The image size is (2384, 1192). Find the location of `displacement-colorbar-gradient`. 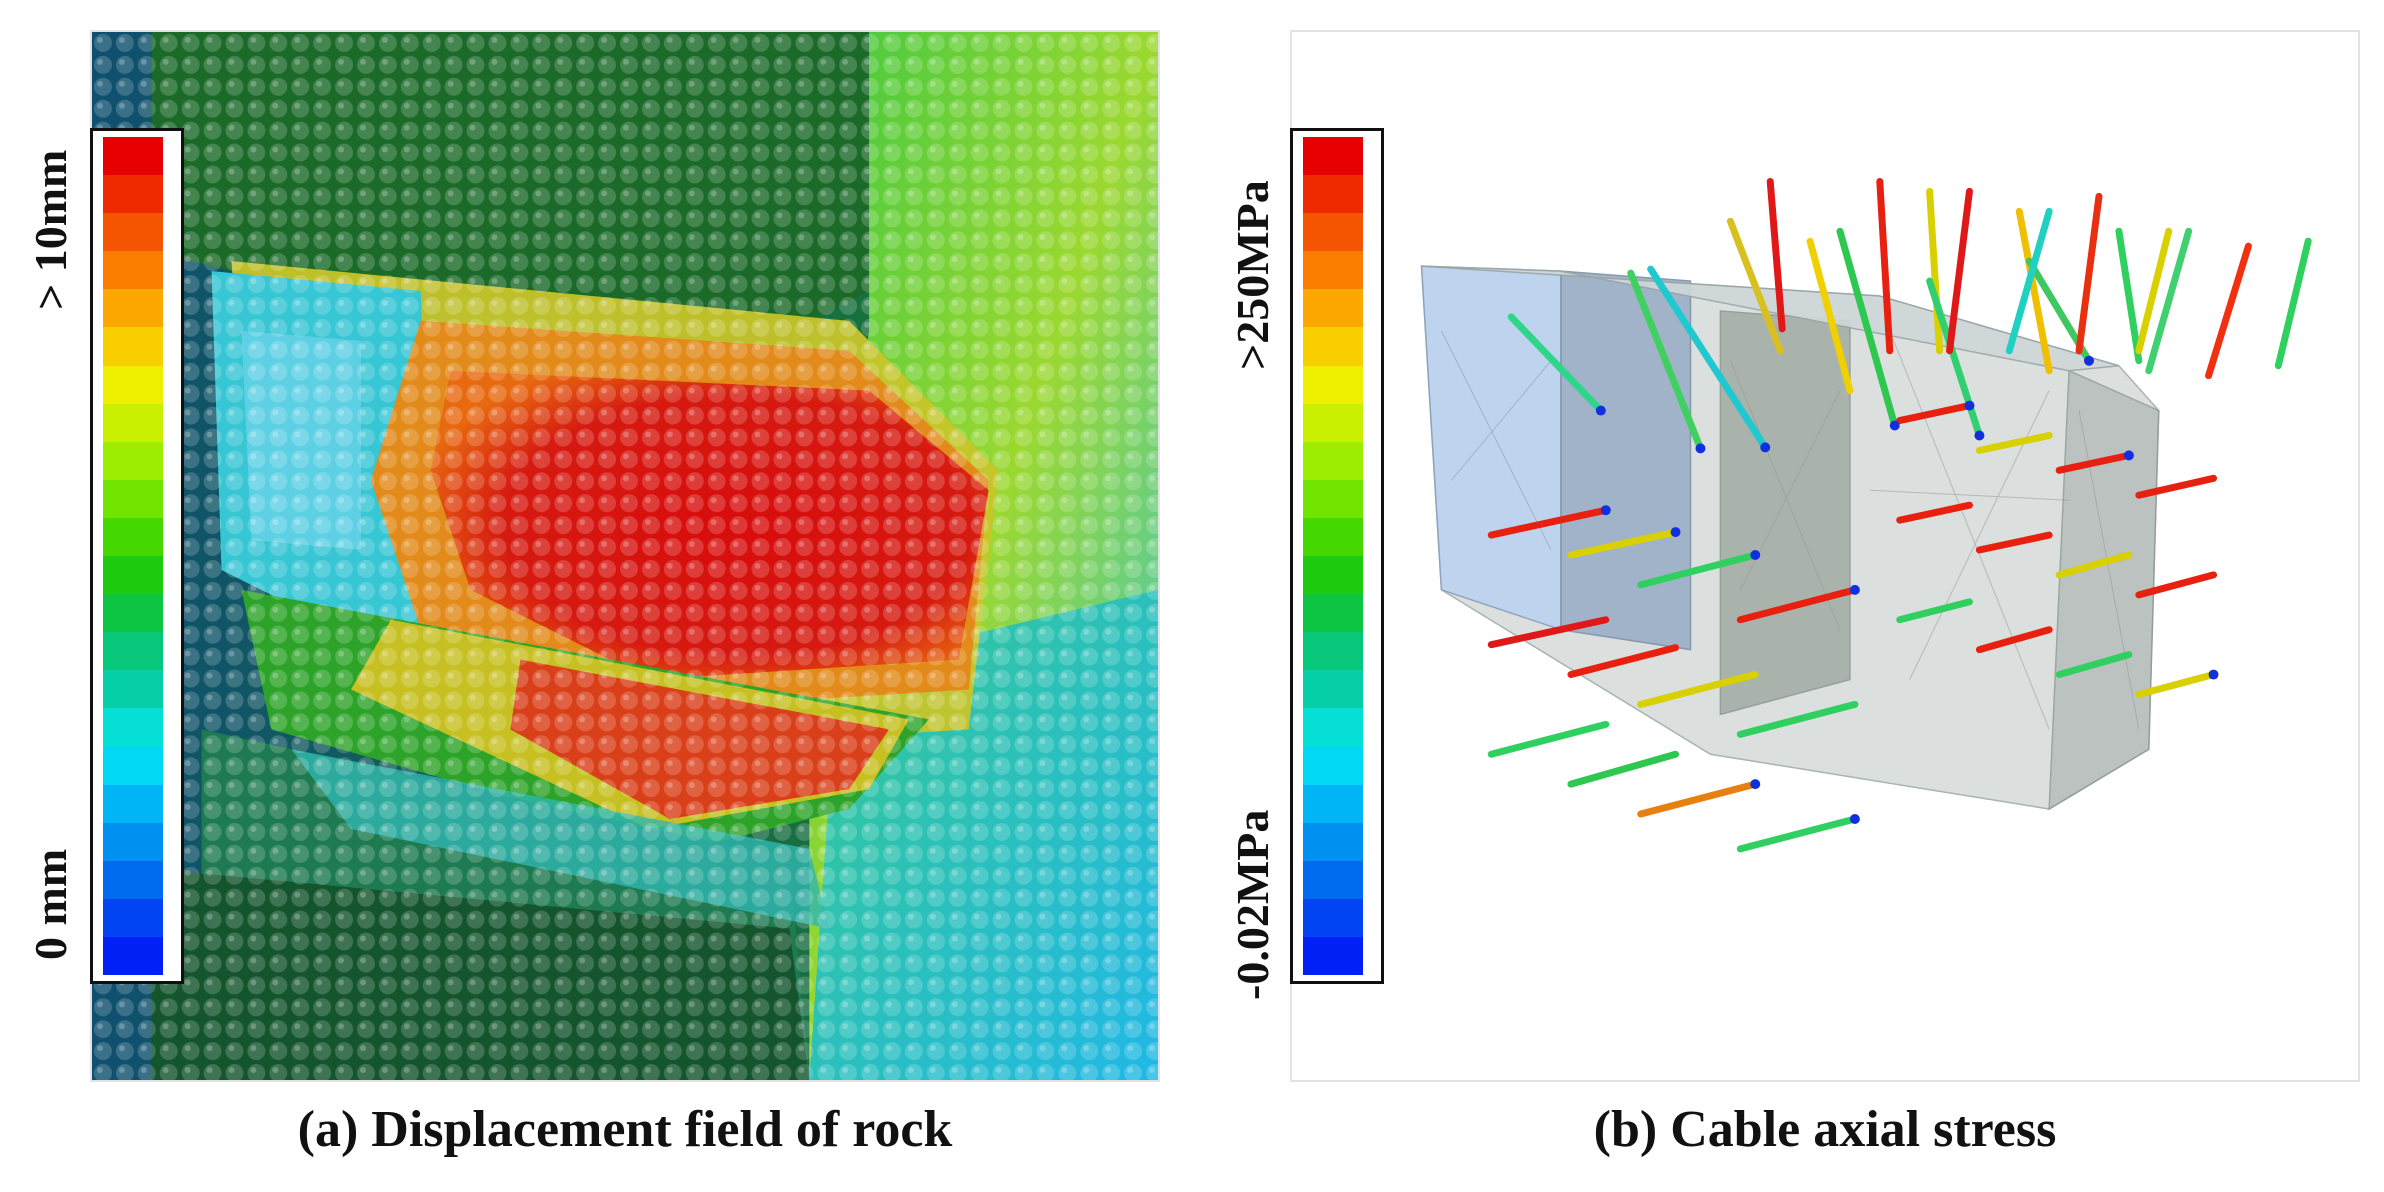

displacement-colorbar-gradient is located at coordinates (133, 556).